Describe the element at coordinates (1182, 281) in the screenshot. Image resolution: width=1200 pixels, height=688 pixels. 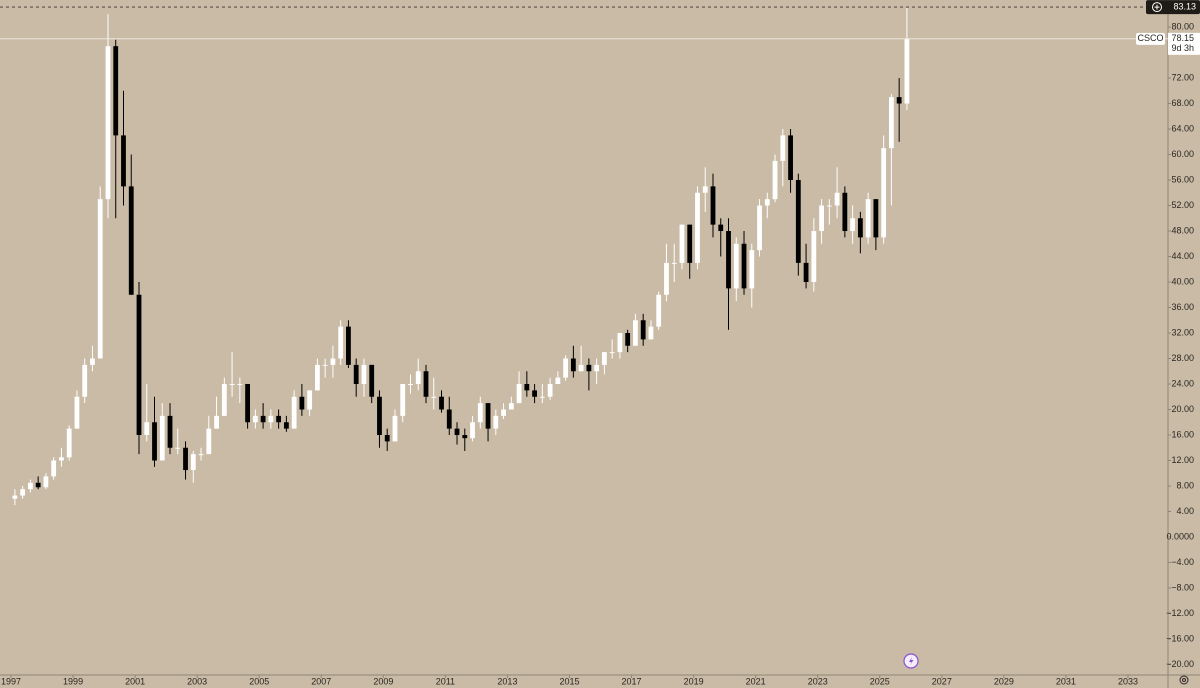
I see `y-tick-label: 40.00` at that location.